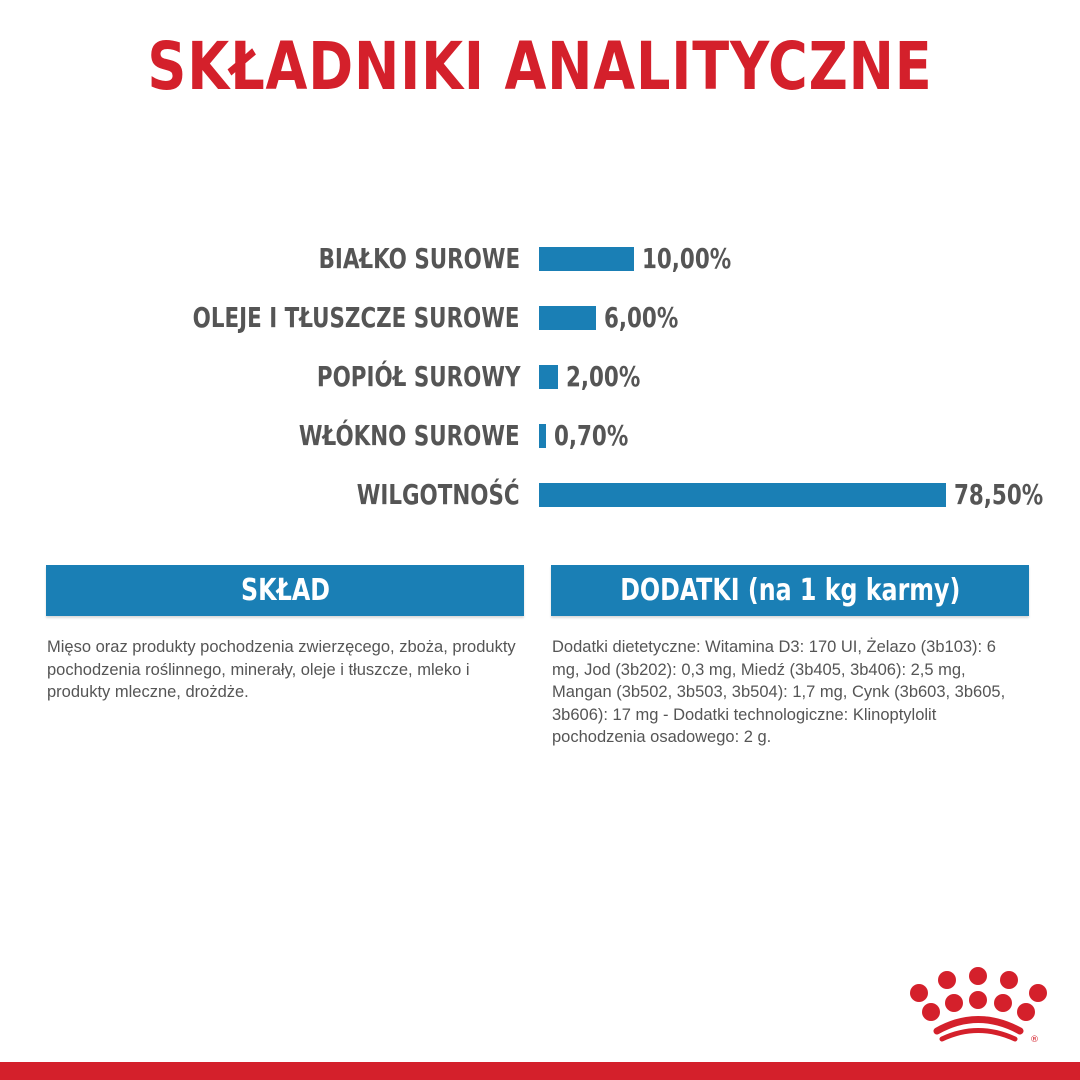  What do you see at coordinates (540, 66) in the screenshot?
I see `page-title: SKŁADNIKI ANALITYCZNE` at bounding box center [540, 66].